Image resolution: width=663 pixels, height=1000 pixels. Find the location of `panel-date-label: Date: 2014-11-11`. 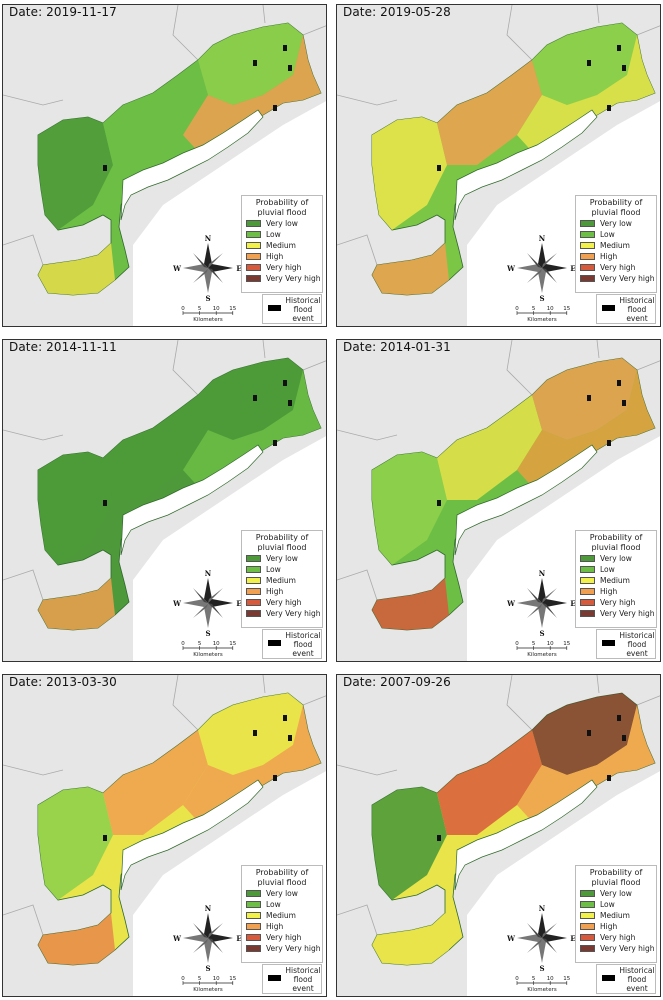

panel-date-label: Date: 2014-11-11 is located at coordinates (63, 347).